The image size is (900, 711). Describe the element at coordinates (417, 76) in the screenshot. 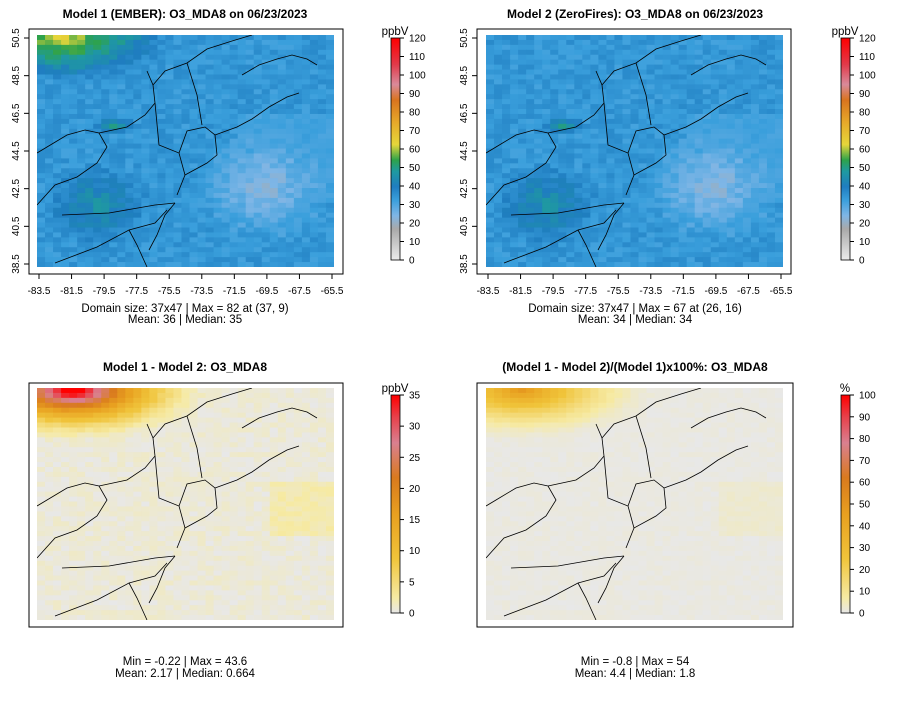

I see `colorbar-tick-label: 100` at that location.